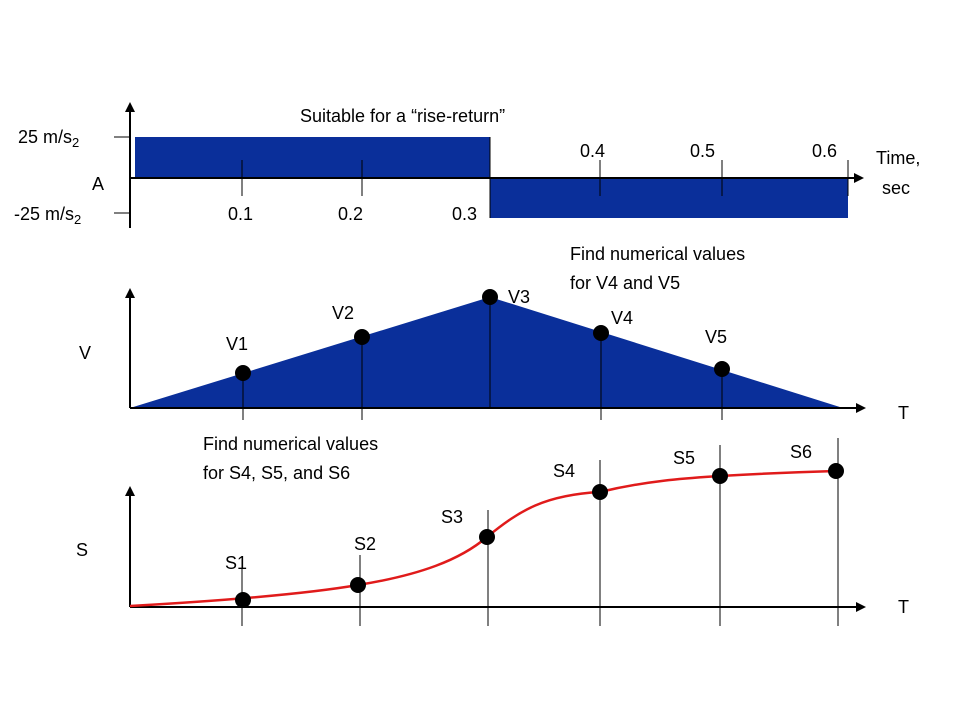 This screenshot has height=720, width=960. What do you see at coordinates (350, 214) in the screenshot?
I see `tick-label: 0.2` at bounding box center [350, 214].